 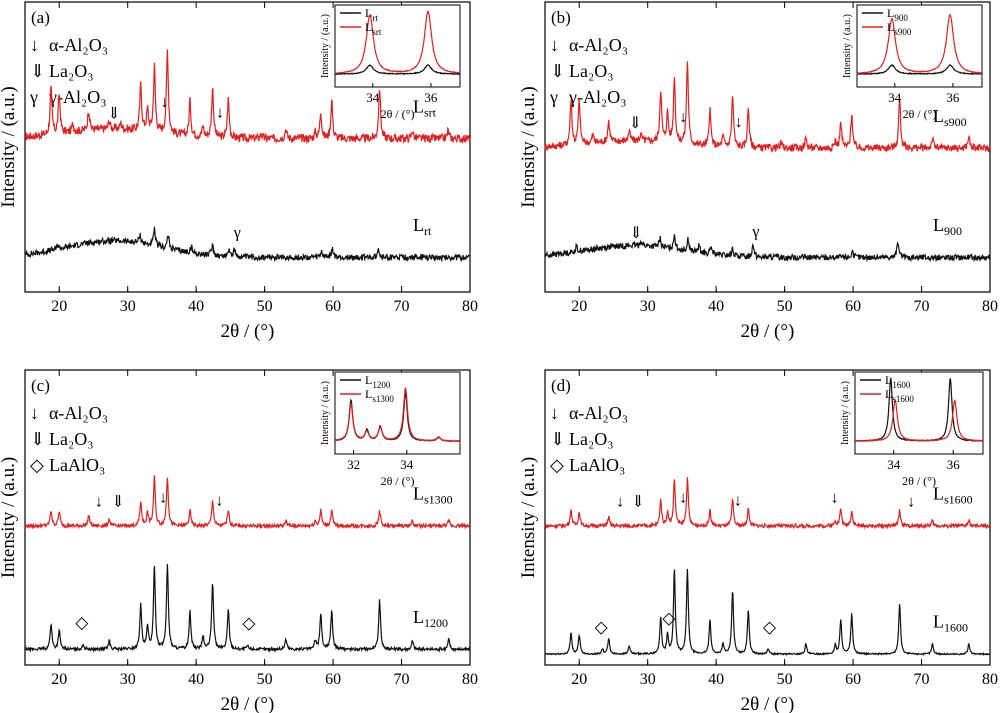 I want to click on inset-series-line-Ls1300, so click(x=397, y=415).